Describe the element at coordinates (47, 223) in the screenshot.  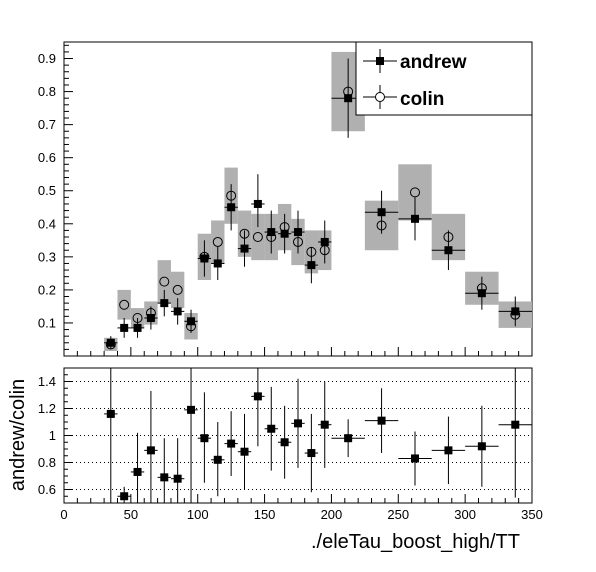
I see `main-y-tick-label: 0.4` at that location.